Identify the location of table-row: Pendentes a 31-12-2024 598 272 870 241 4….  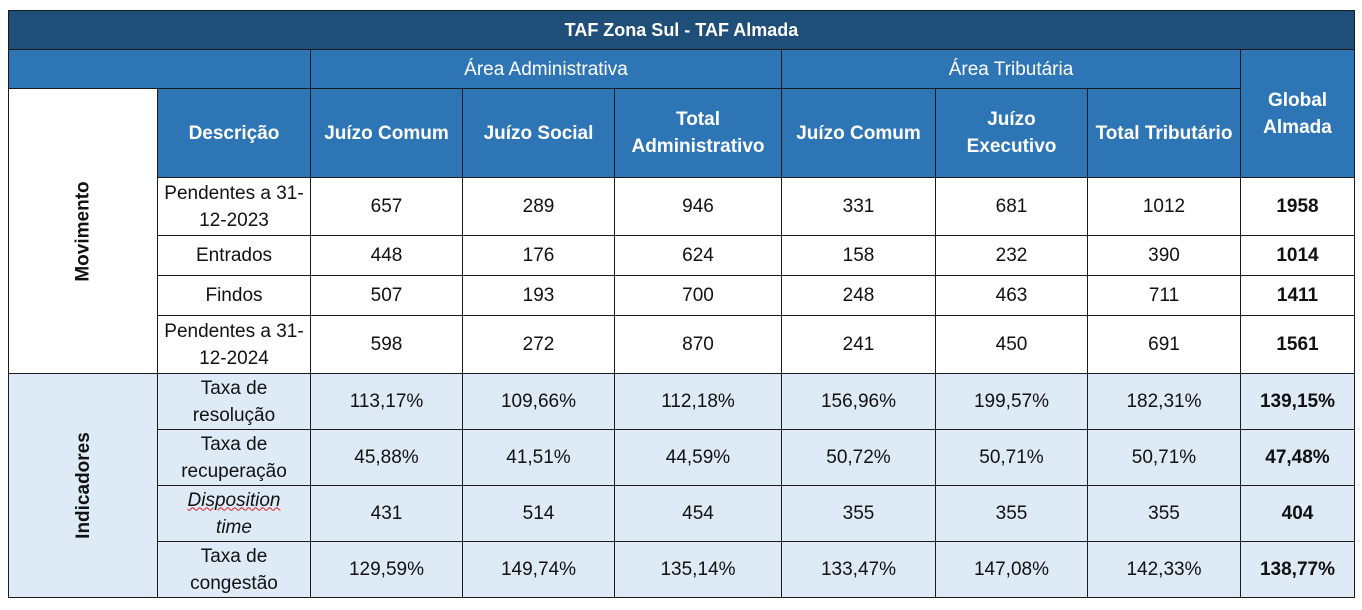
(682, 344).